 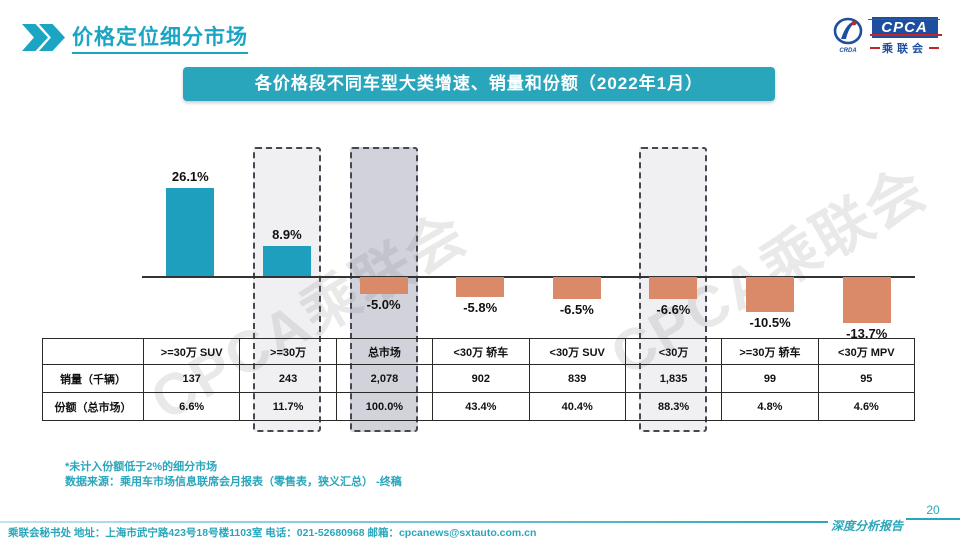 I want to click on row-label-cell: 销量（千辆）, so click(x=93, y=378).